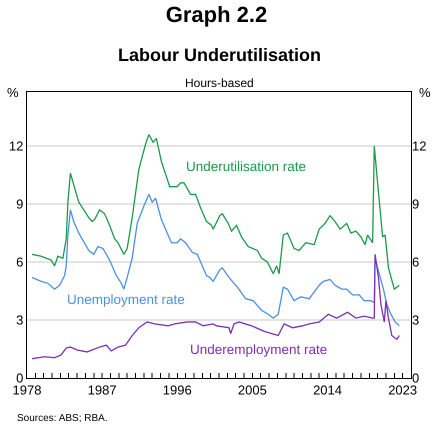  What do you see at coordinates (416, 320) in the screenshot?
I see `y2-tick-label: 3` at bounding box center [416, 320].